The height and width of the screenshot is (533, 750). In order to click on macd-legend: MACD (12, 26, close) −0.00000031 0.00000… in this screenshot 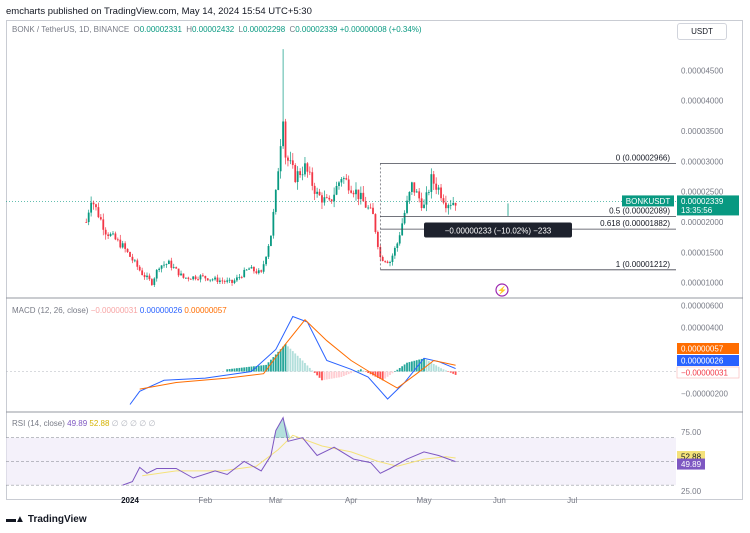, I will do `click(119, 310)`.